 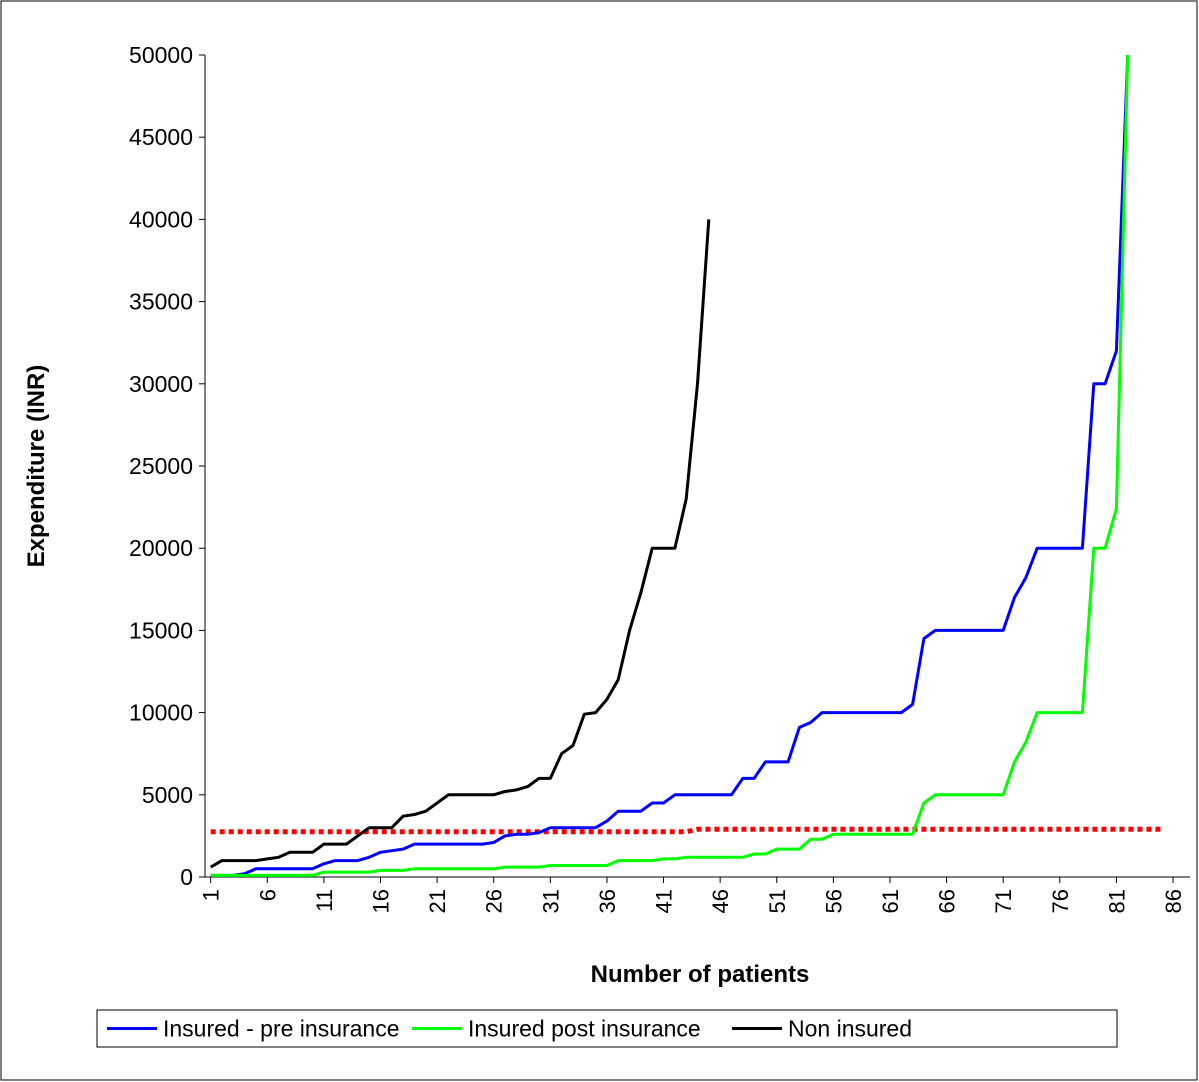 What do you see at coordinates (161, 548) in the screenshot?
I see `y-tick-label: 20000` at bounding box center [161, 548].